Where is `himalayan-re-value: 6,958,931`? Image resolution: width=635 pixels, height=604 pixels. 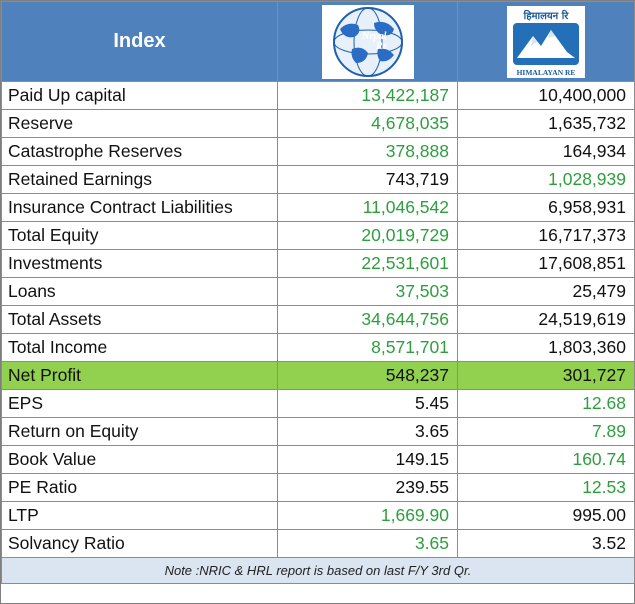 himalayan-re-value: 6,958,931 is located at coordinates (546, 207).